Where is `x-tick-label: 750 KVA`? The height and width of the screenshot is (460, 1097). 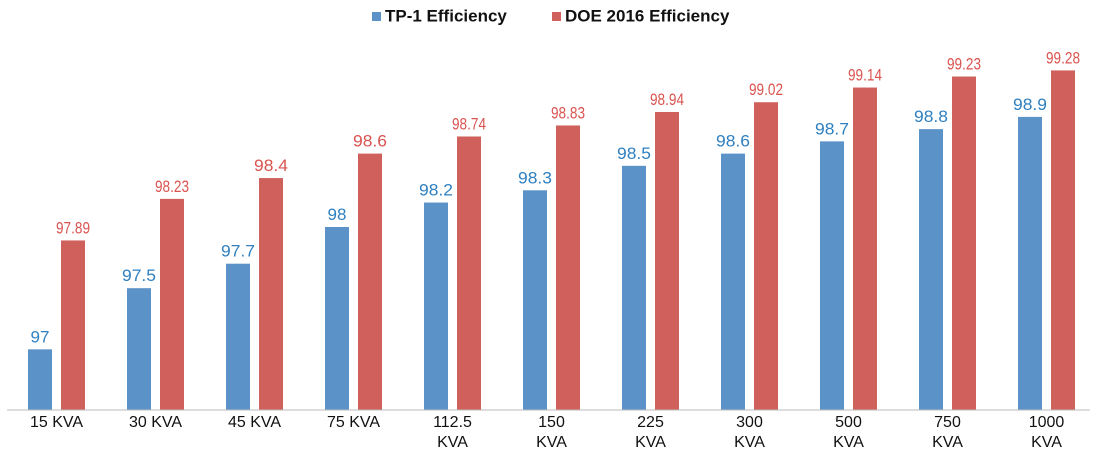
x-tick-label: 750 KVA is located at coordinates (947, 432).